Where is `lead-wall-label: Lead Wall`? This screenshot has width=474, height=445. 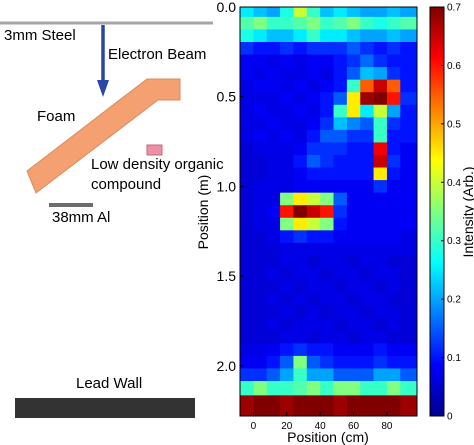 lead-wall-label: Lead Wall is located at coordinates (109, 383).